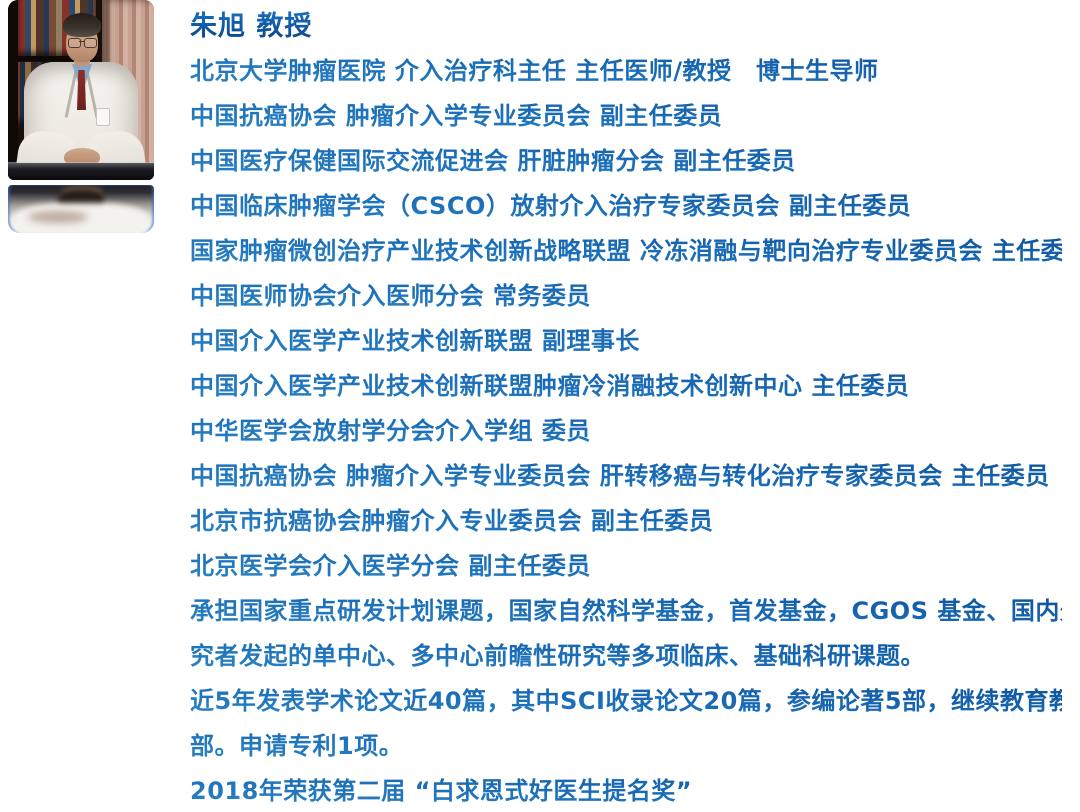 Image resolution: width=1080 pixels, height=812 pixels. I want to click on bio-line: 承担国家重点研发计划课题，国家自然科学基金，首发基金，CGOS 基金、国内外研, so click(635, 608).